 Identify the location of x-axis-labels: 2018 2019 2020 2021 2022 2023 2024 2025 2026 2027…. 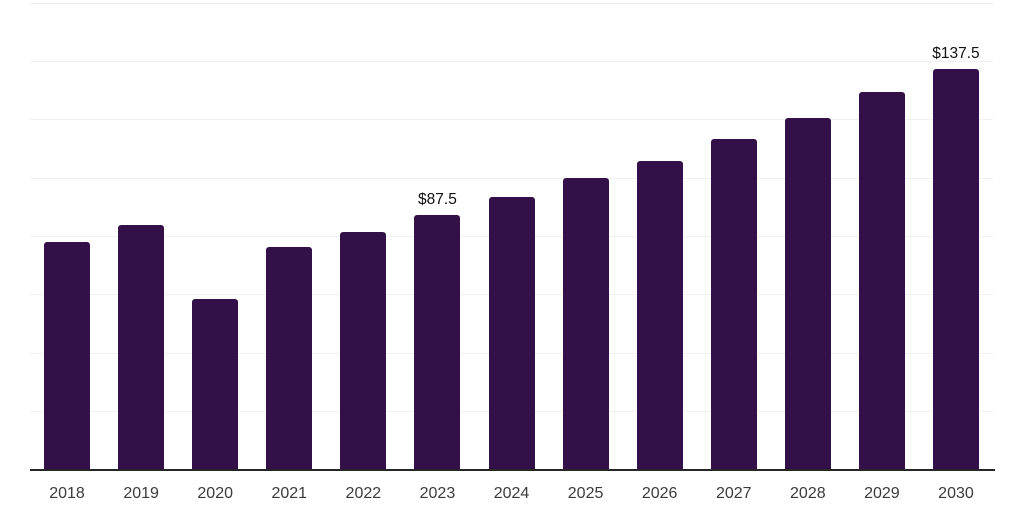
(511, 493).